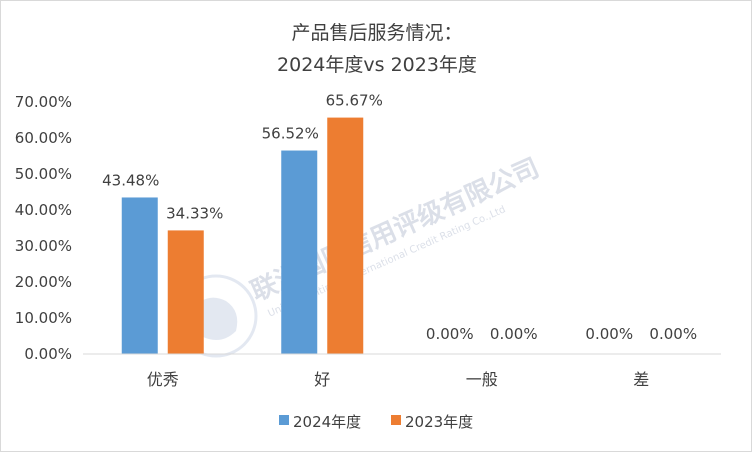 Image resolution: width=752 pixels, height=452 pixels. I want to click on category-label: 一般, so click(482, 379).